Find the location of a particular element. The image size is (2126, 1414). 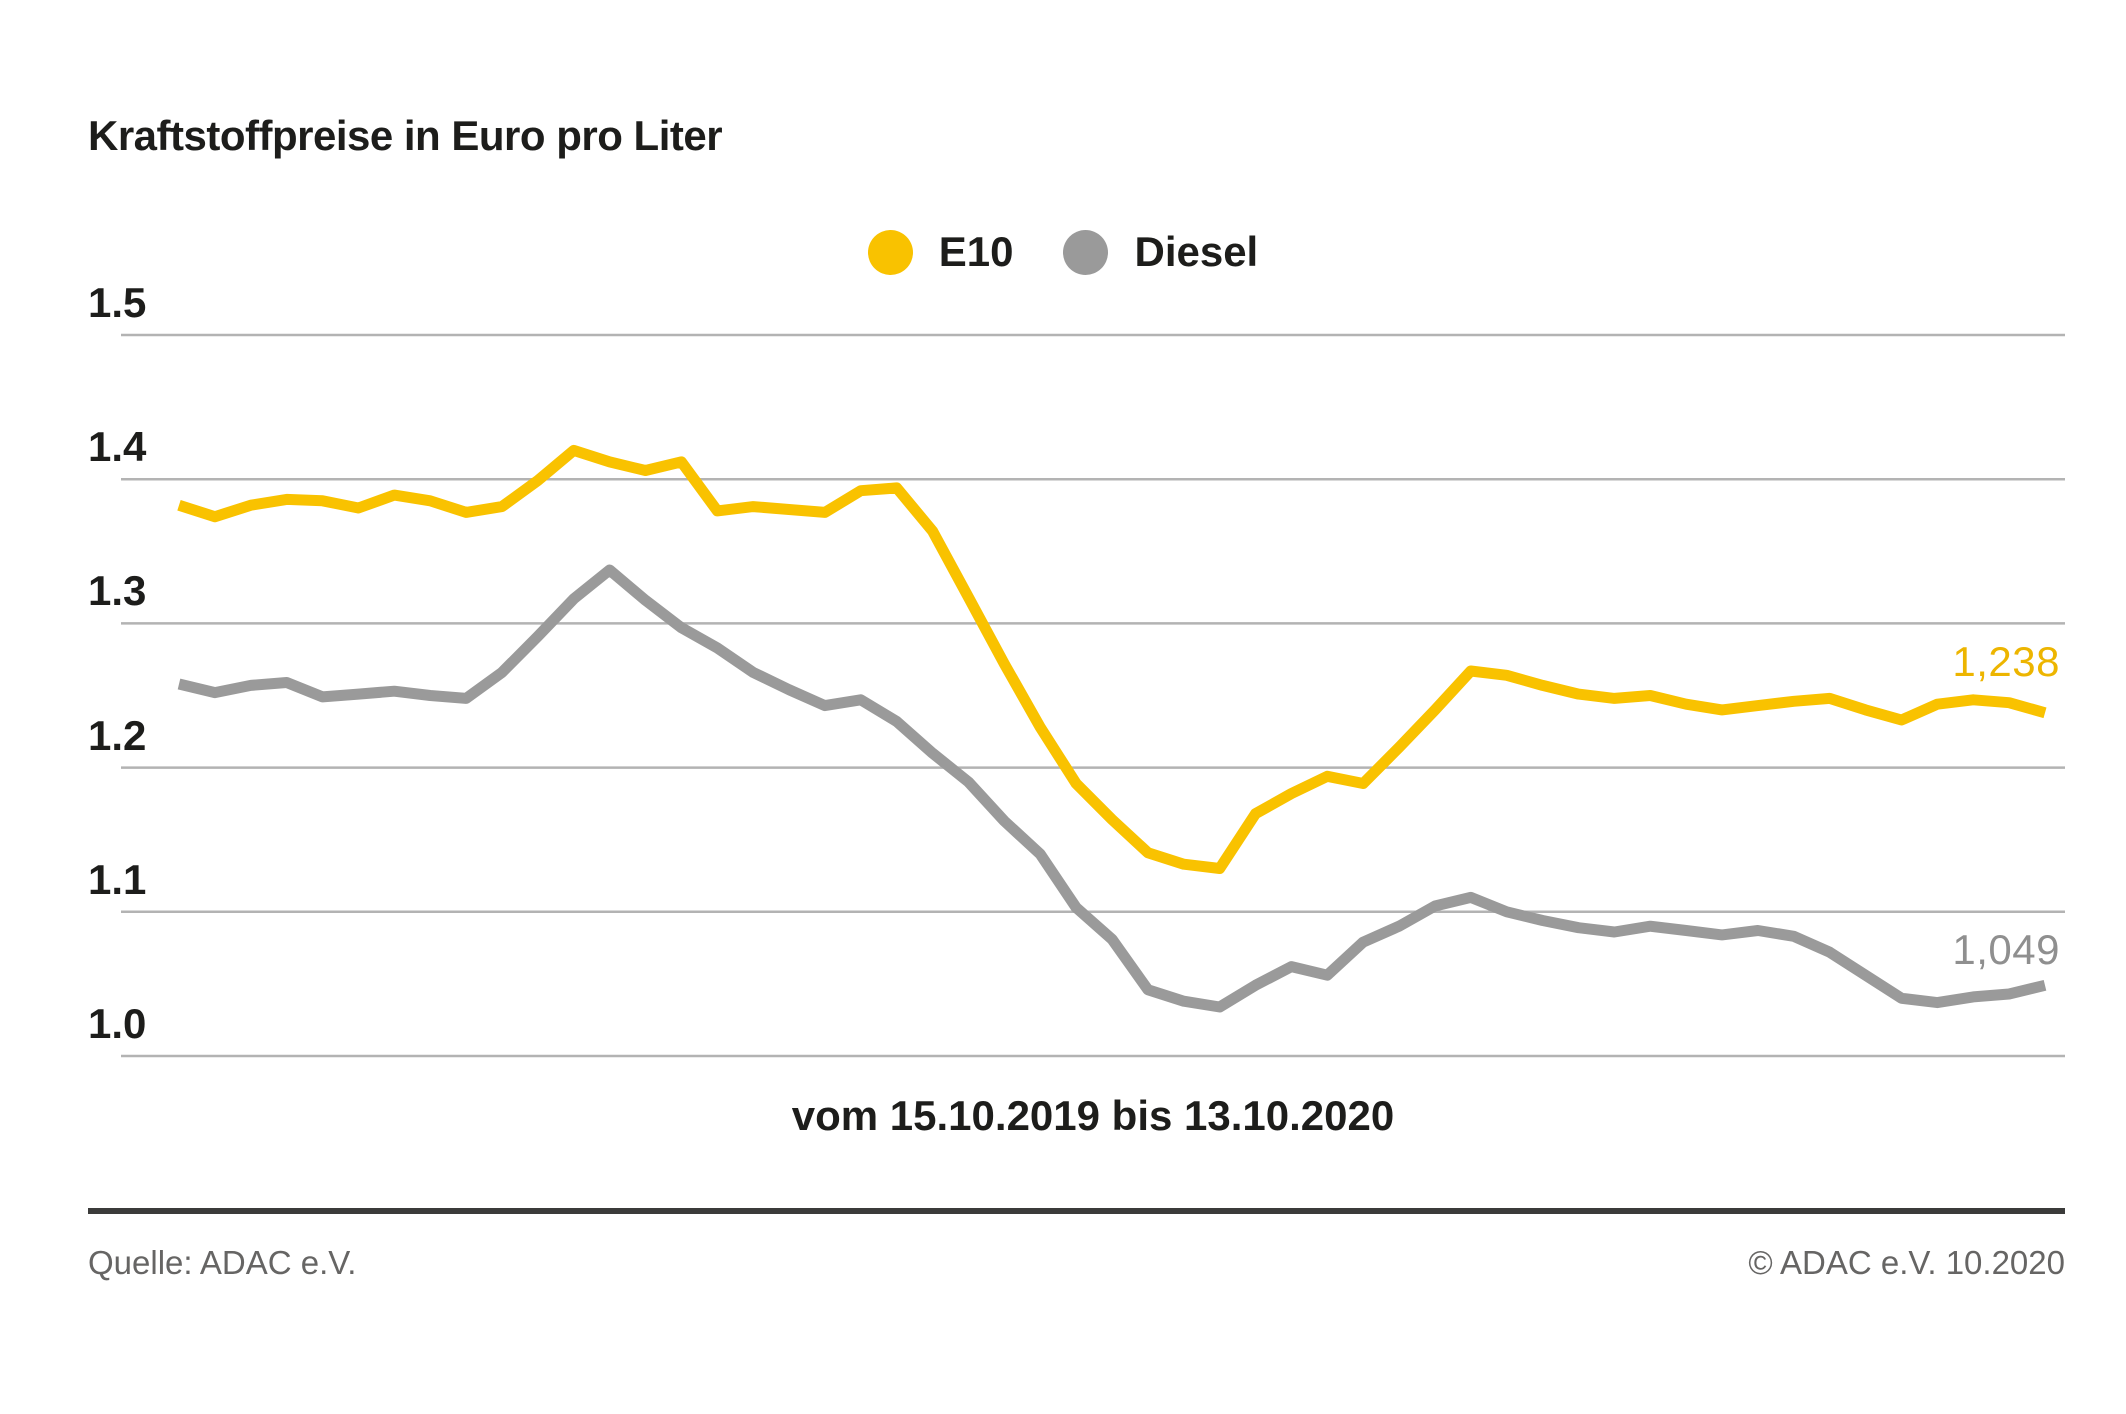

e10-series-color-dot-icon is located at coordinates (890, 252).